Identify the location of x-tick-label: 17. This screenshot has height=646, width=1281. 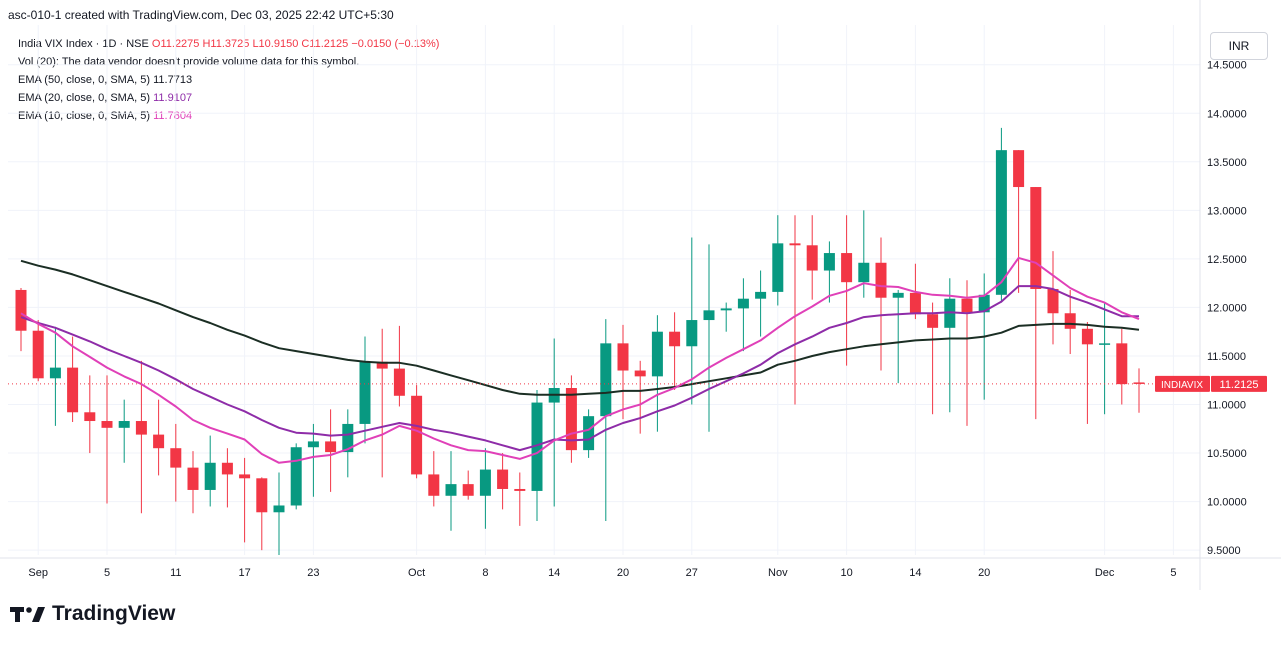
(244, 573).